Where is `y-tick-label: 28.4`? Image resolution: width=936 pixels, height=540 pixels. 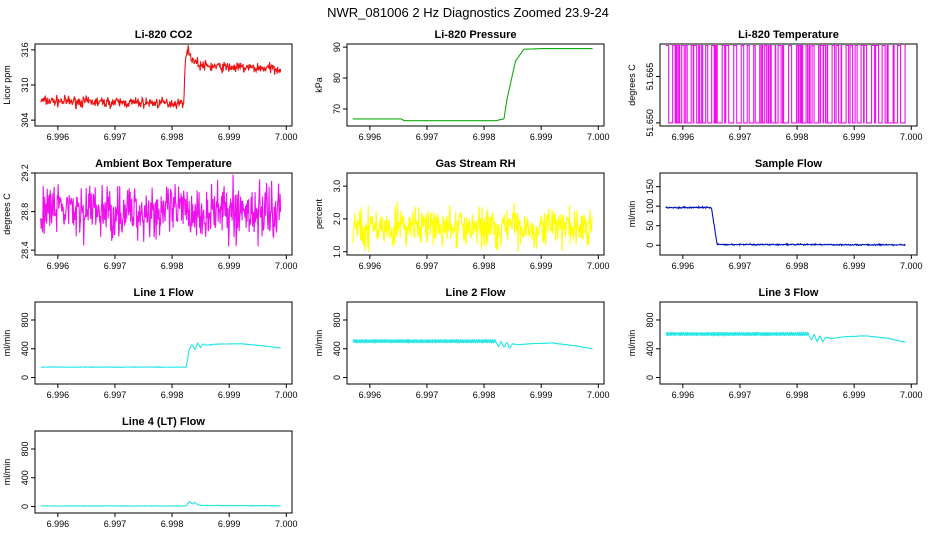
y-tick-label: 28.4 is located at coordinates (25, 250).